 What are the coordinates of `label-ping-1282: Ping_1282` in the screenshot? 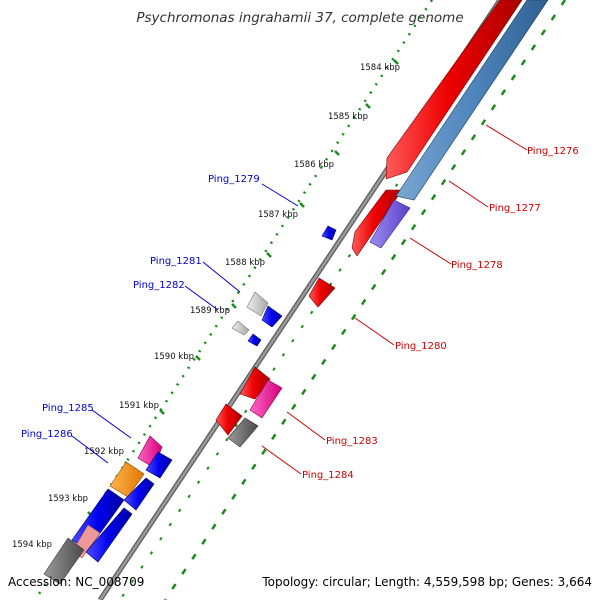 It's located at (159, 285).